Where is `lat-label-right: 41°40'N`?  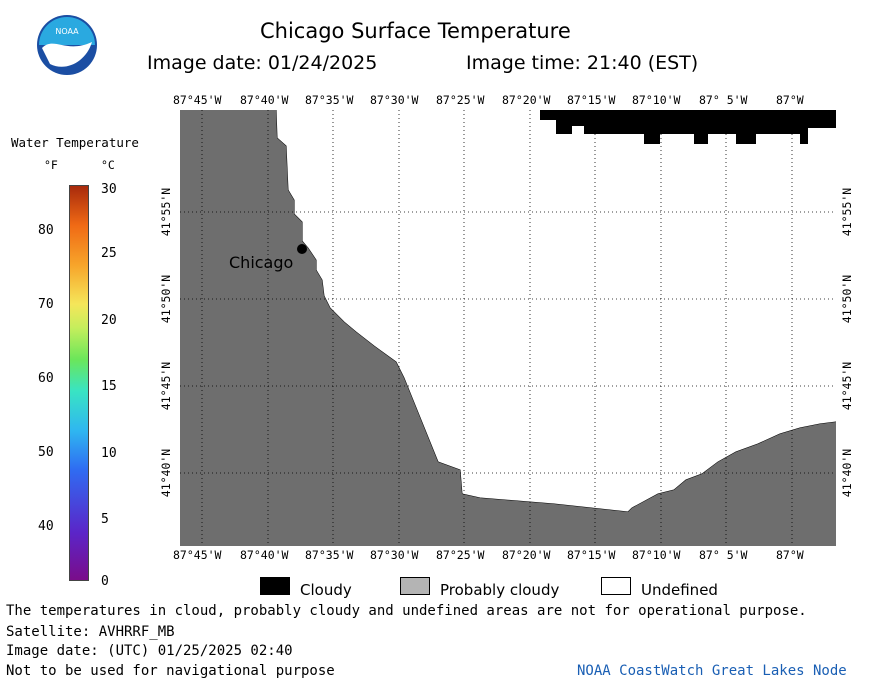 lat-label-right: 41°40'N is located at coordinates (847, 473).